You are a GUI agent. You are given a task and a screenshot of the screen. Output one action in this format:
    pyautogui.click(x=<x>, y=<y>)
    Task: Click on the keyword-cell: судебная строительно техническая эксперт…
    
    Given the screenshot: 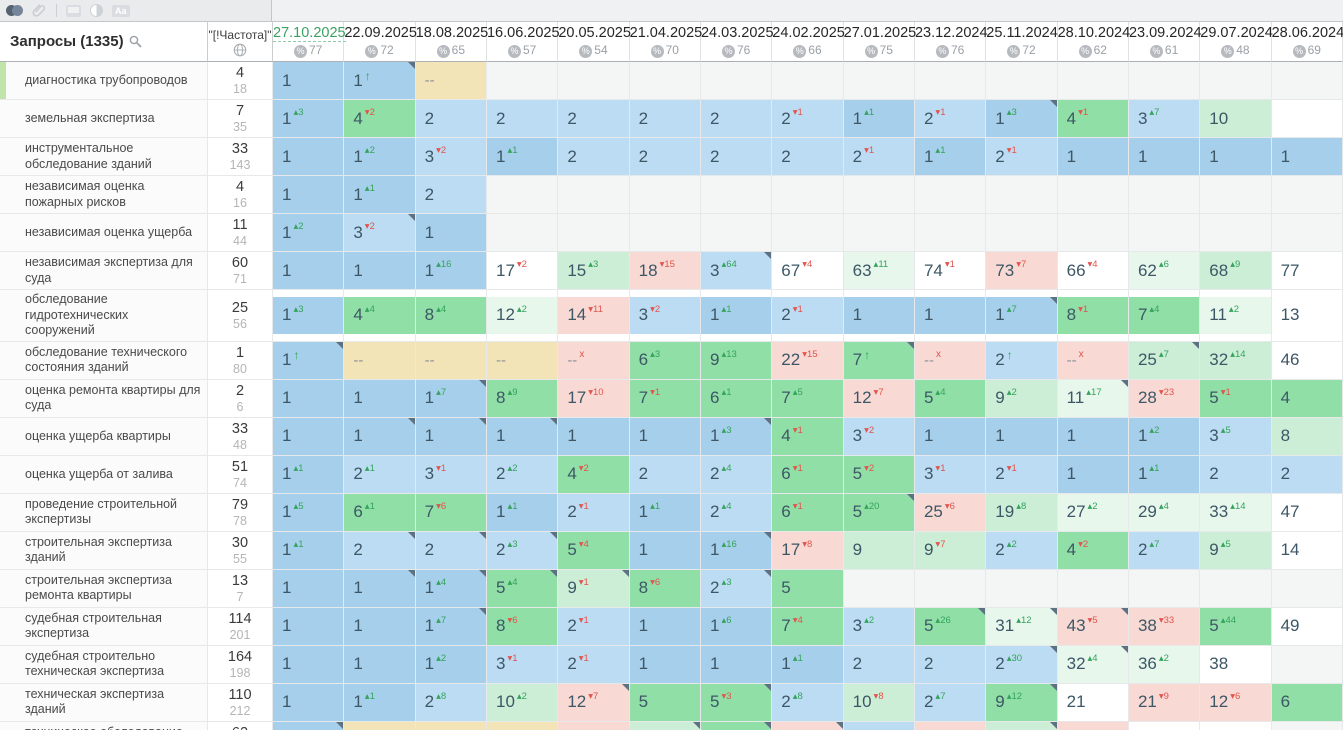 What is the action you would take?
    pyautogui.click(x=104, y=664)
    